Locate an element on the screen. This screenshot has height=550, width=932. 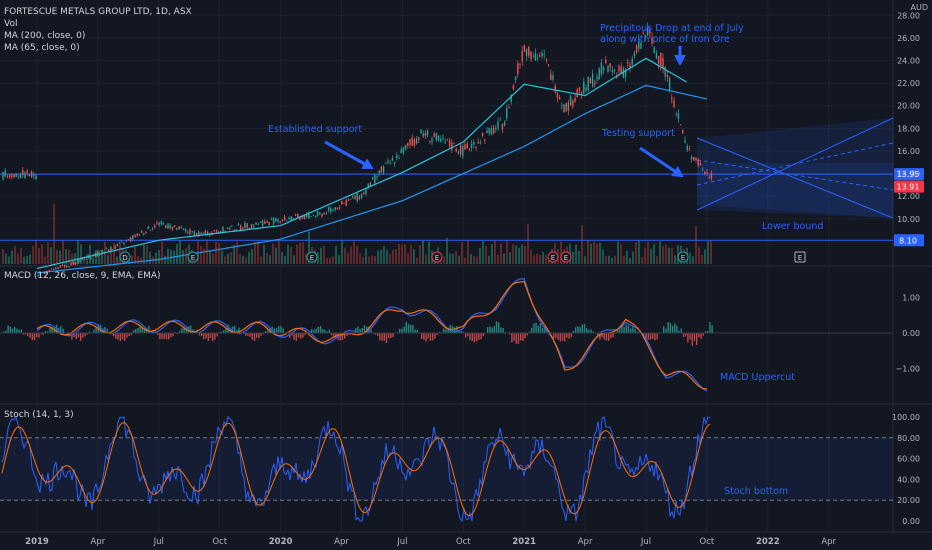
price-badge-label: 13.91 is located at coordinates (908, 187).